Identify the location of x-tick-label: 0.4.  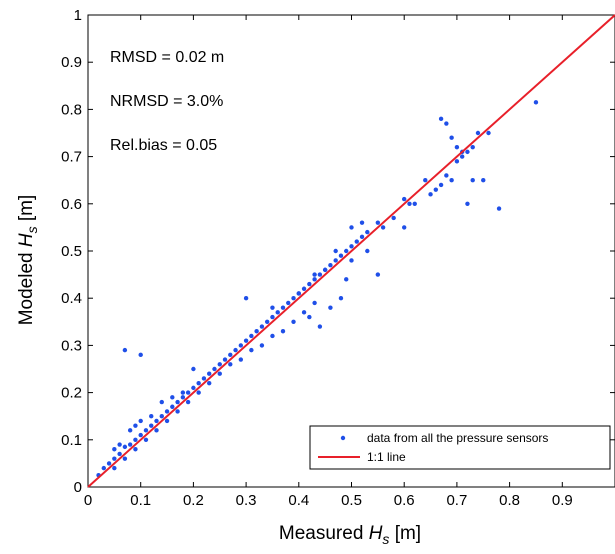
(298, 500).